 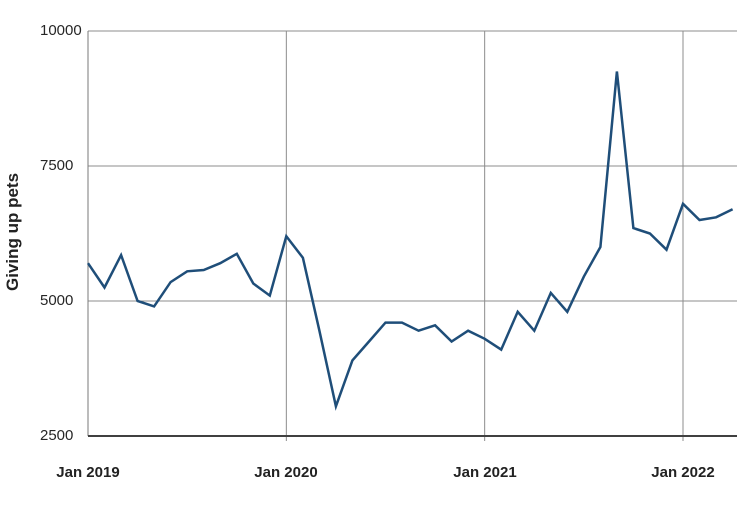 I want to click on x-tick-label: Jan 2020, so click(x=286, y=472).